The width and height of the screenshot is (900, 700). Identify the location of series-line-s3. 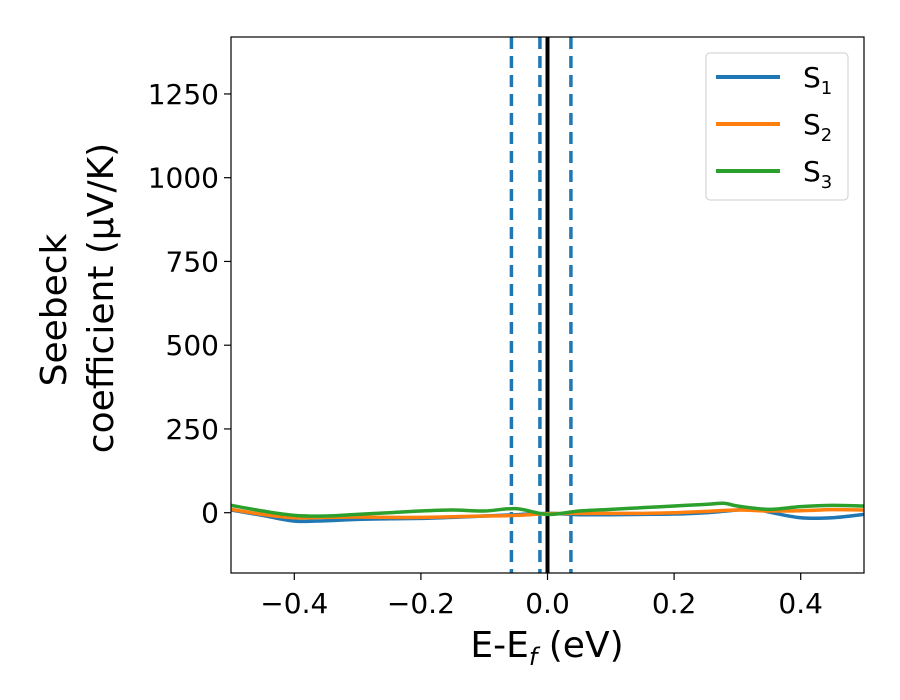
(547, 509).